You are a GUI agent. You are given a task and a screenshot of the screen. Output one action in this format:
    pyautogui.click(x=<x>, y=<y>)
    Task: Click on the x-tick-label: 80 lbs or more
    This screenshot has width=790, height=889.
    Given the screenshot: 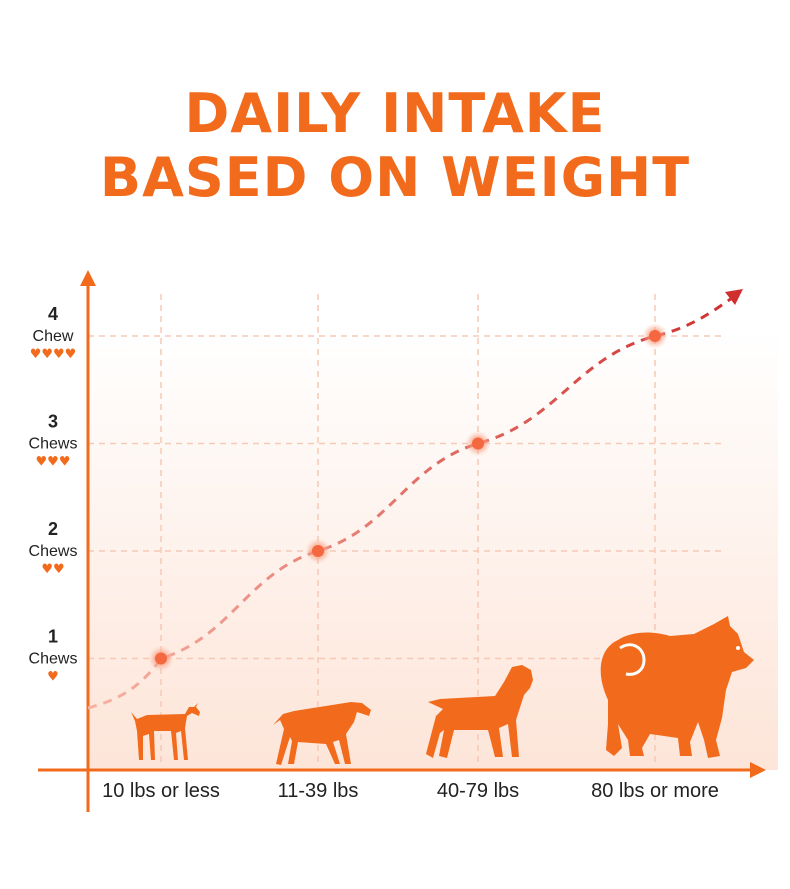 What is the action you would take?
    pyautogui.click(x=655, y=791)
    